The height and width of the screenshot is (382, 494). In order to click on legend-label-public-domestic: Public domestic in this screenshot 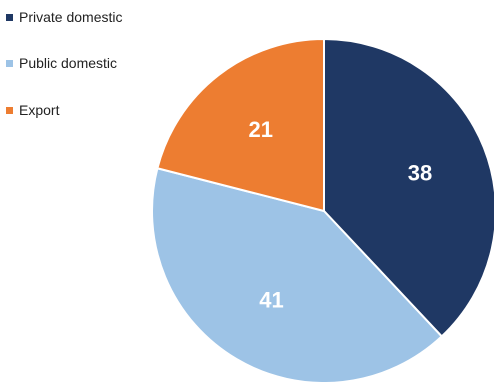, I will do `click(68, 63)`.